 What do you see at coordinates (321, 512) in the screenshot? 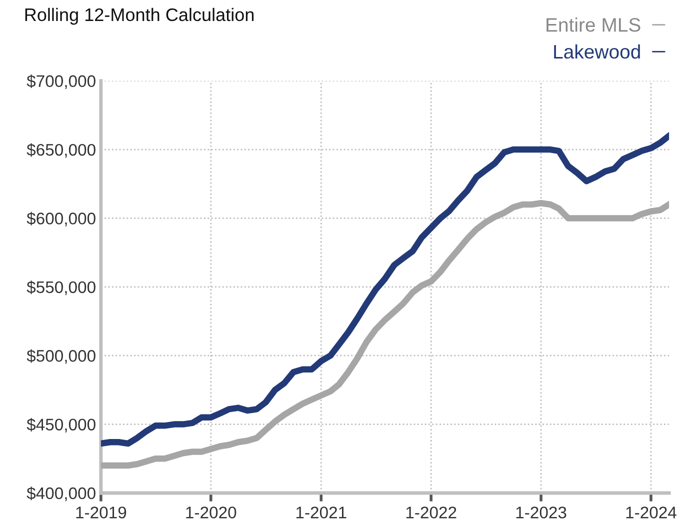
I see `x-tick-label: 1-2021` at bounding box center [321, 512].